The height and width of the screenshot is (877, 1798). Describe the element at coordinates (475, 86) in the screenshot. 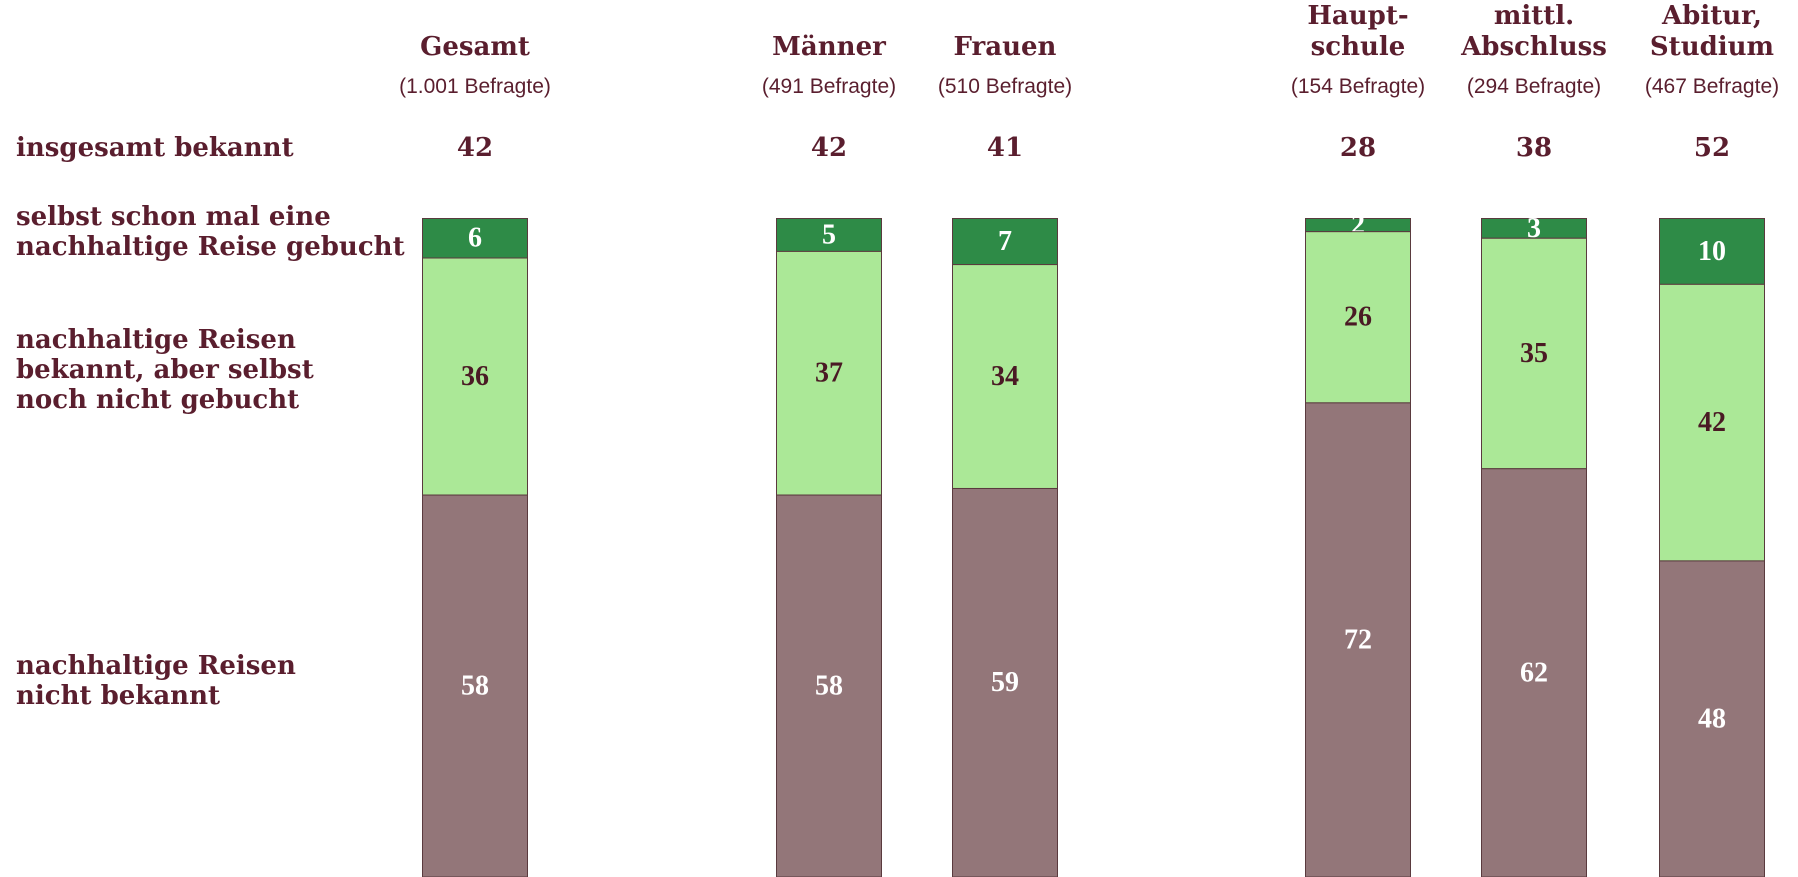

I see `category-subtitle: (1.001 Befragte)` at that location.